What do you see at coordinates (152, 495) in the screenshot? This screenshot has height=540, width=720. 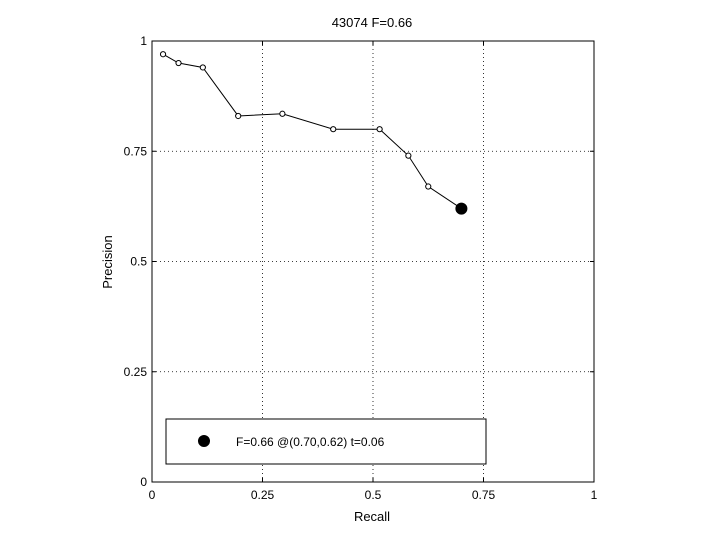 I see `x-tick-label: 0` at bounding box center [152, 495].